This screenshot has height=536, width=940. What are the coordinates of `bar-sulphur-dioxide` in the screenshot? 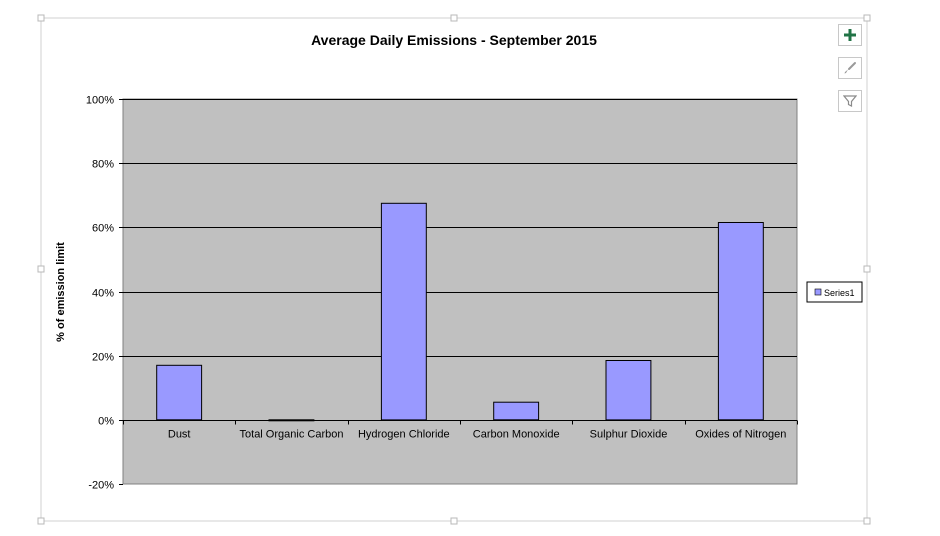 It's located at (628, 390).